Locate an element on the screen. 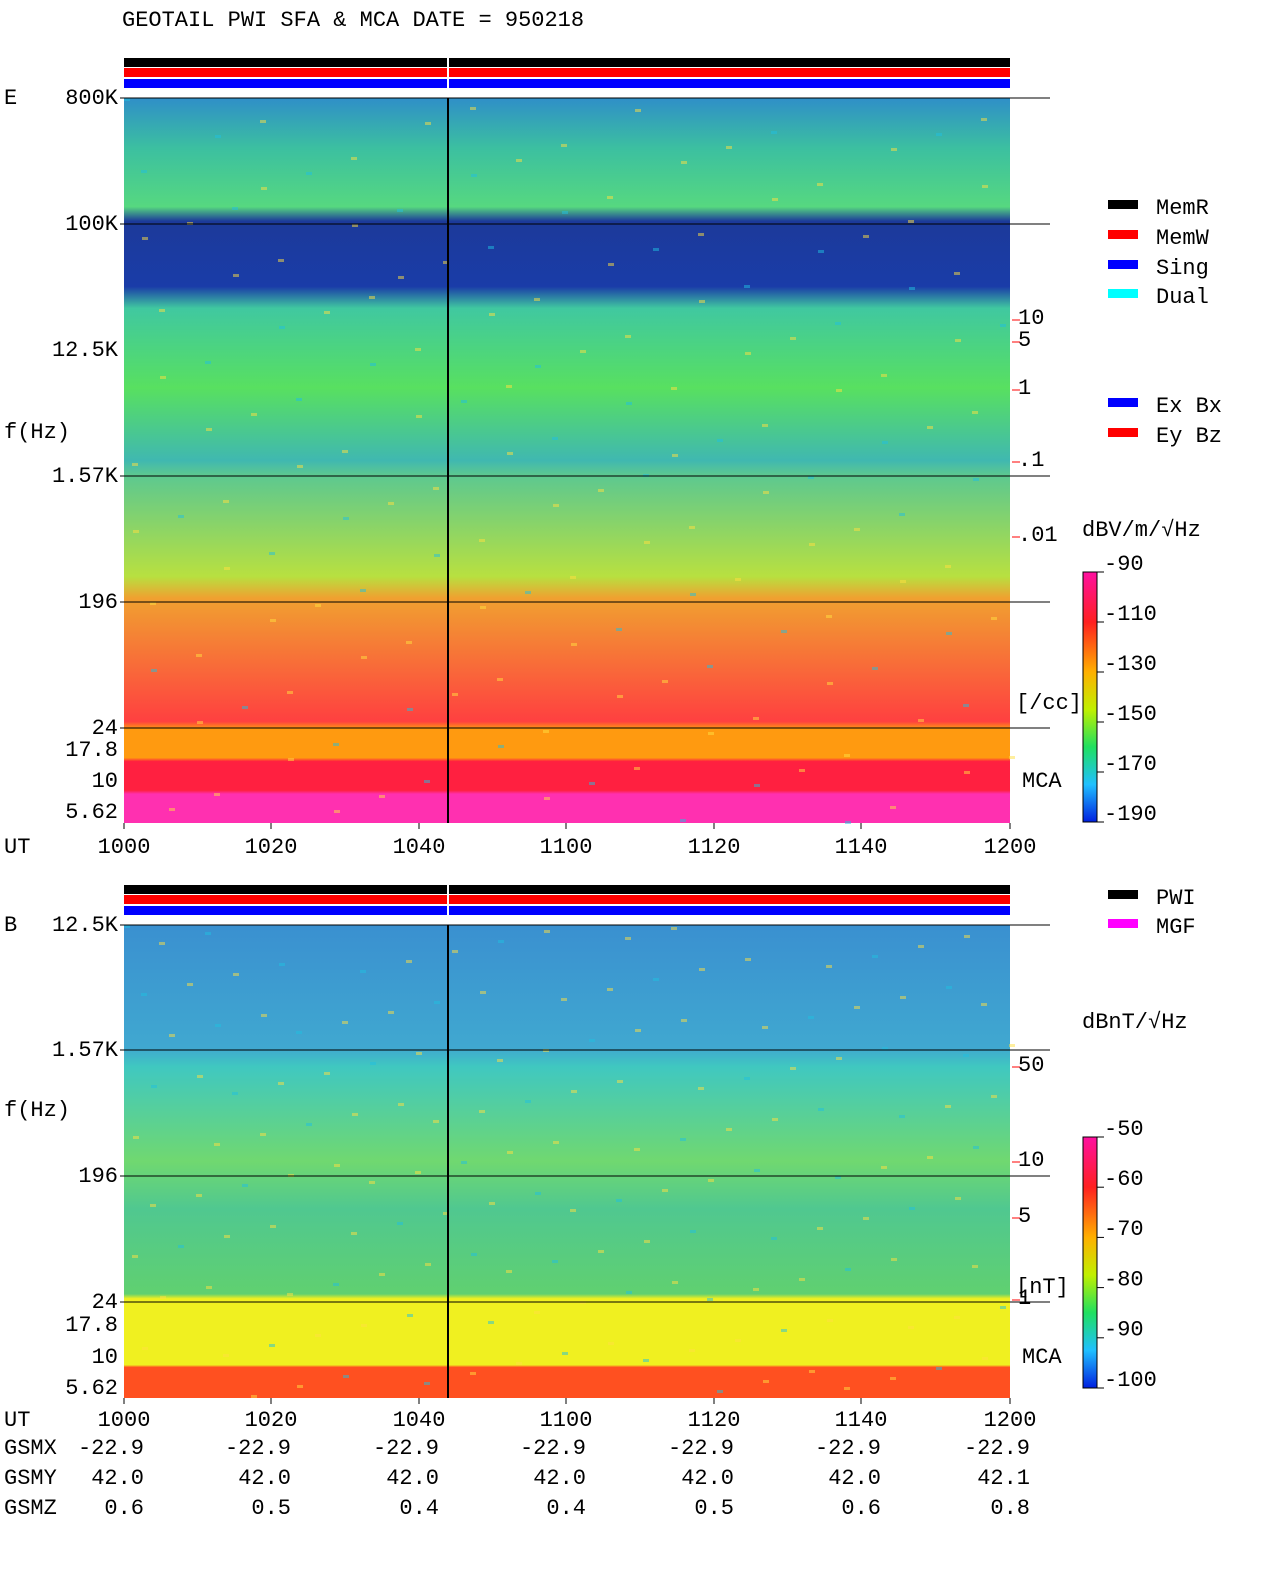 The image size is (1280, 1593). x-tick-label: 1020 is located at coordinates (271, 1420).